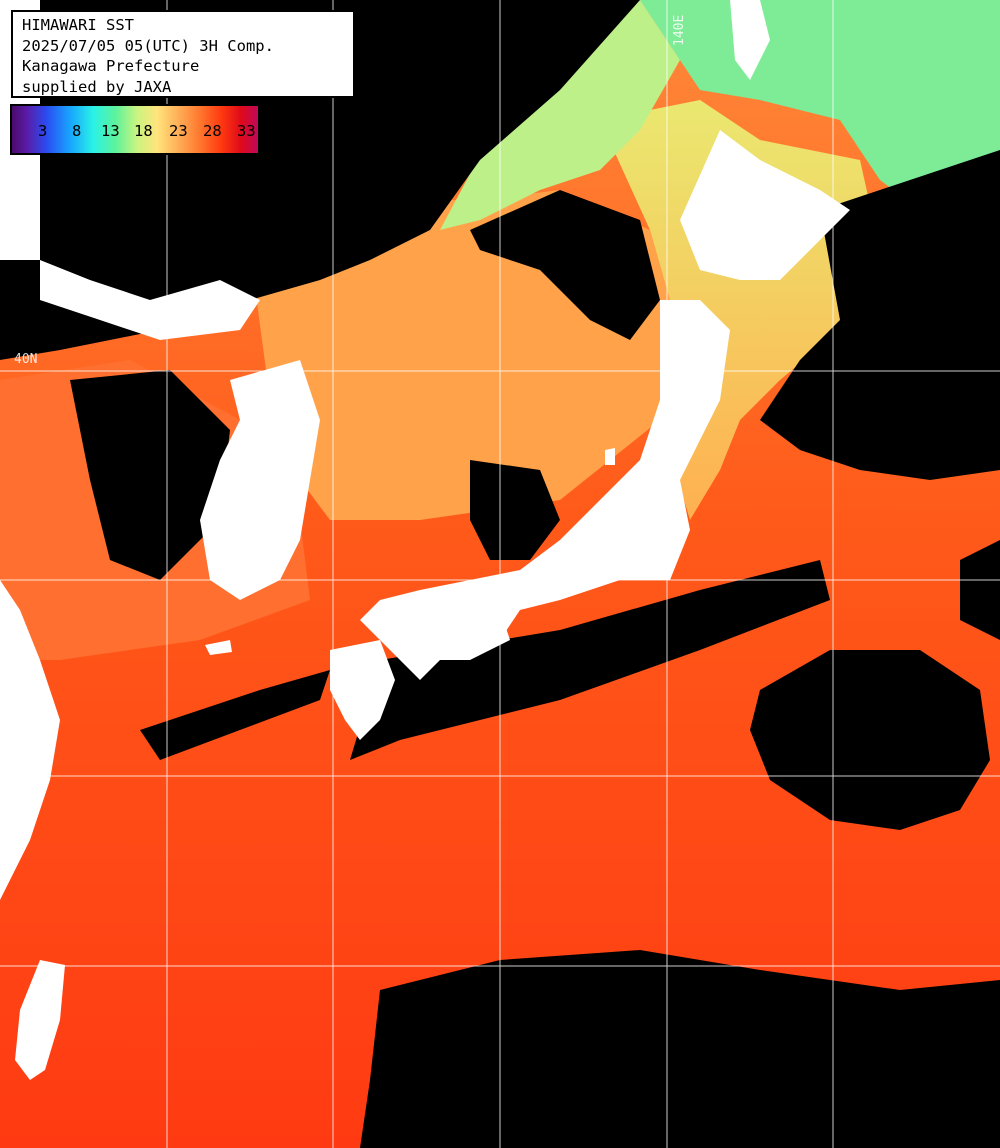 The width and height of the screenshot is (1000, 1148). I want to click on land-sado, so click(610, 456).